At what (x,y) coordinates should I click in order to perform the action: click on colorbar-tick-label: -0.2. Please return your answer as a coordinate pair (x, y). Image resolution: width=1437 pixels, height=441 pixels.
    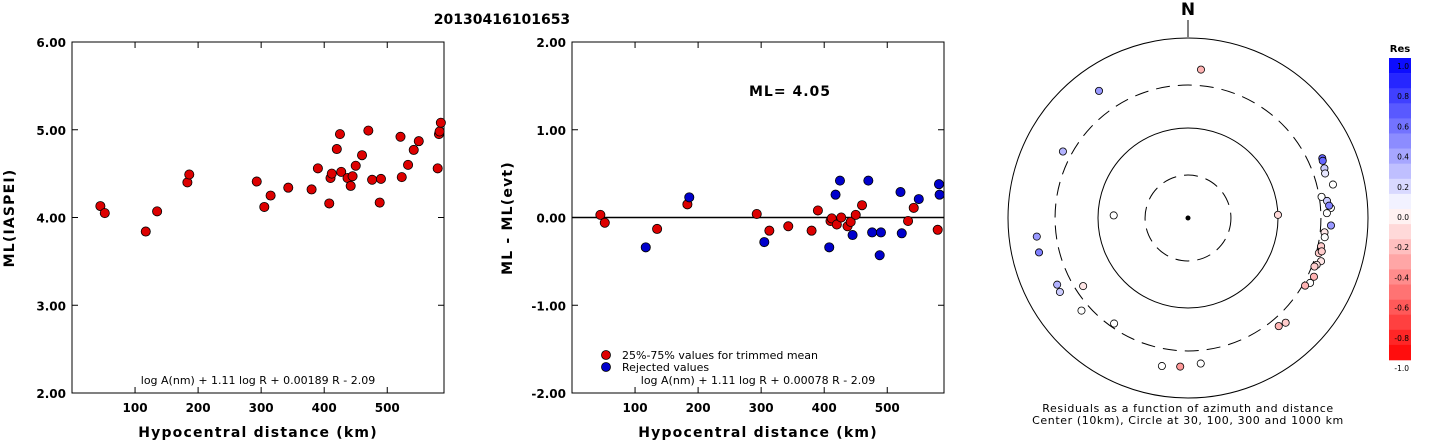
    Looking at the image, I should click on (1401, 247).